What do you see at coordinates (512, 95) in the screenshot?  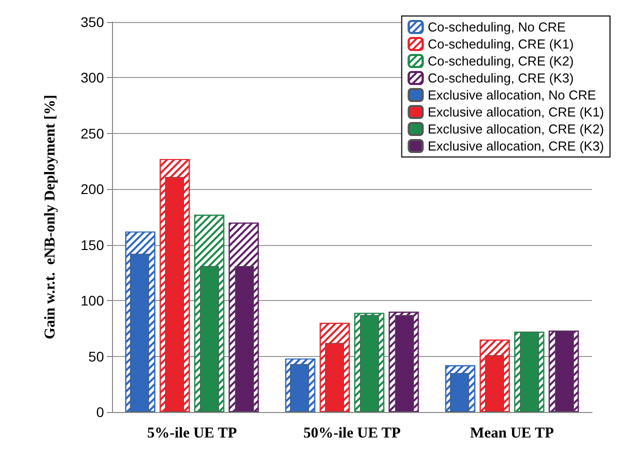 I see `legend-label: Exclusive allocation, No CRE` at bounding box center [512, 95].